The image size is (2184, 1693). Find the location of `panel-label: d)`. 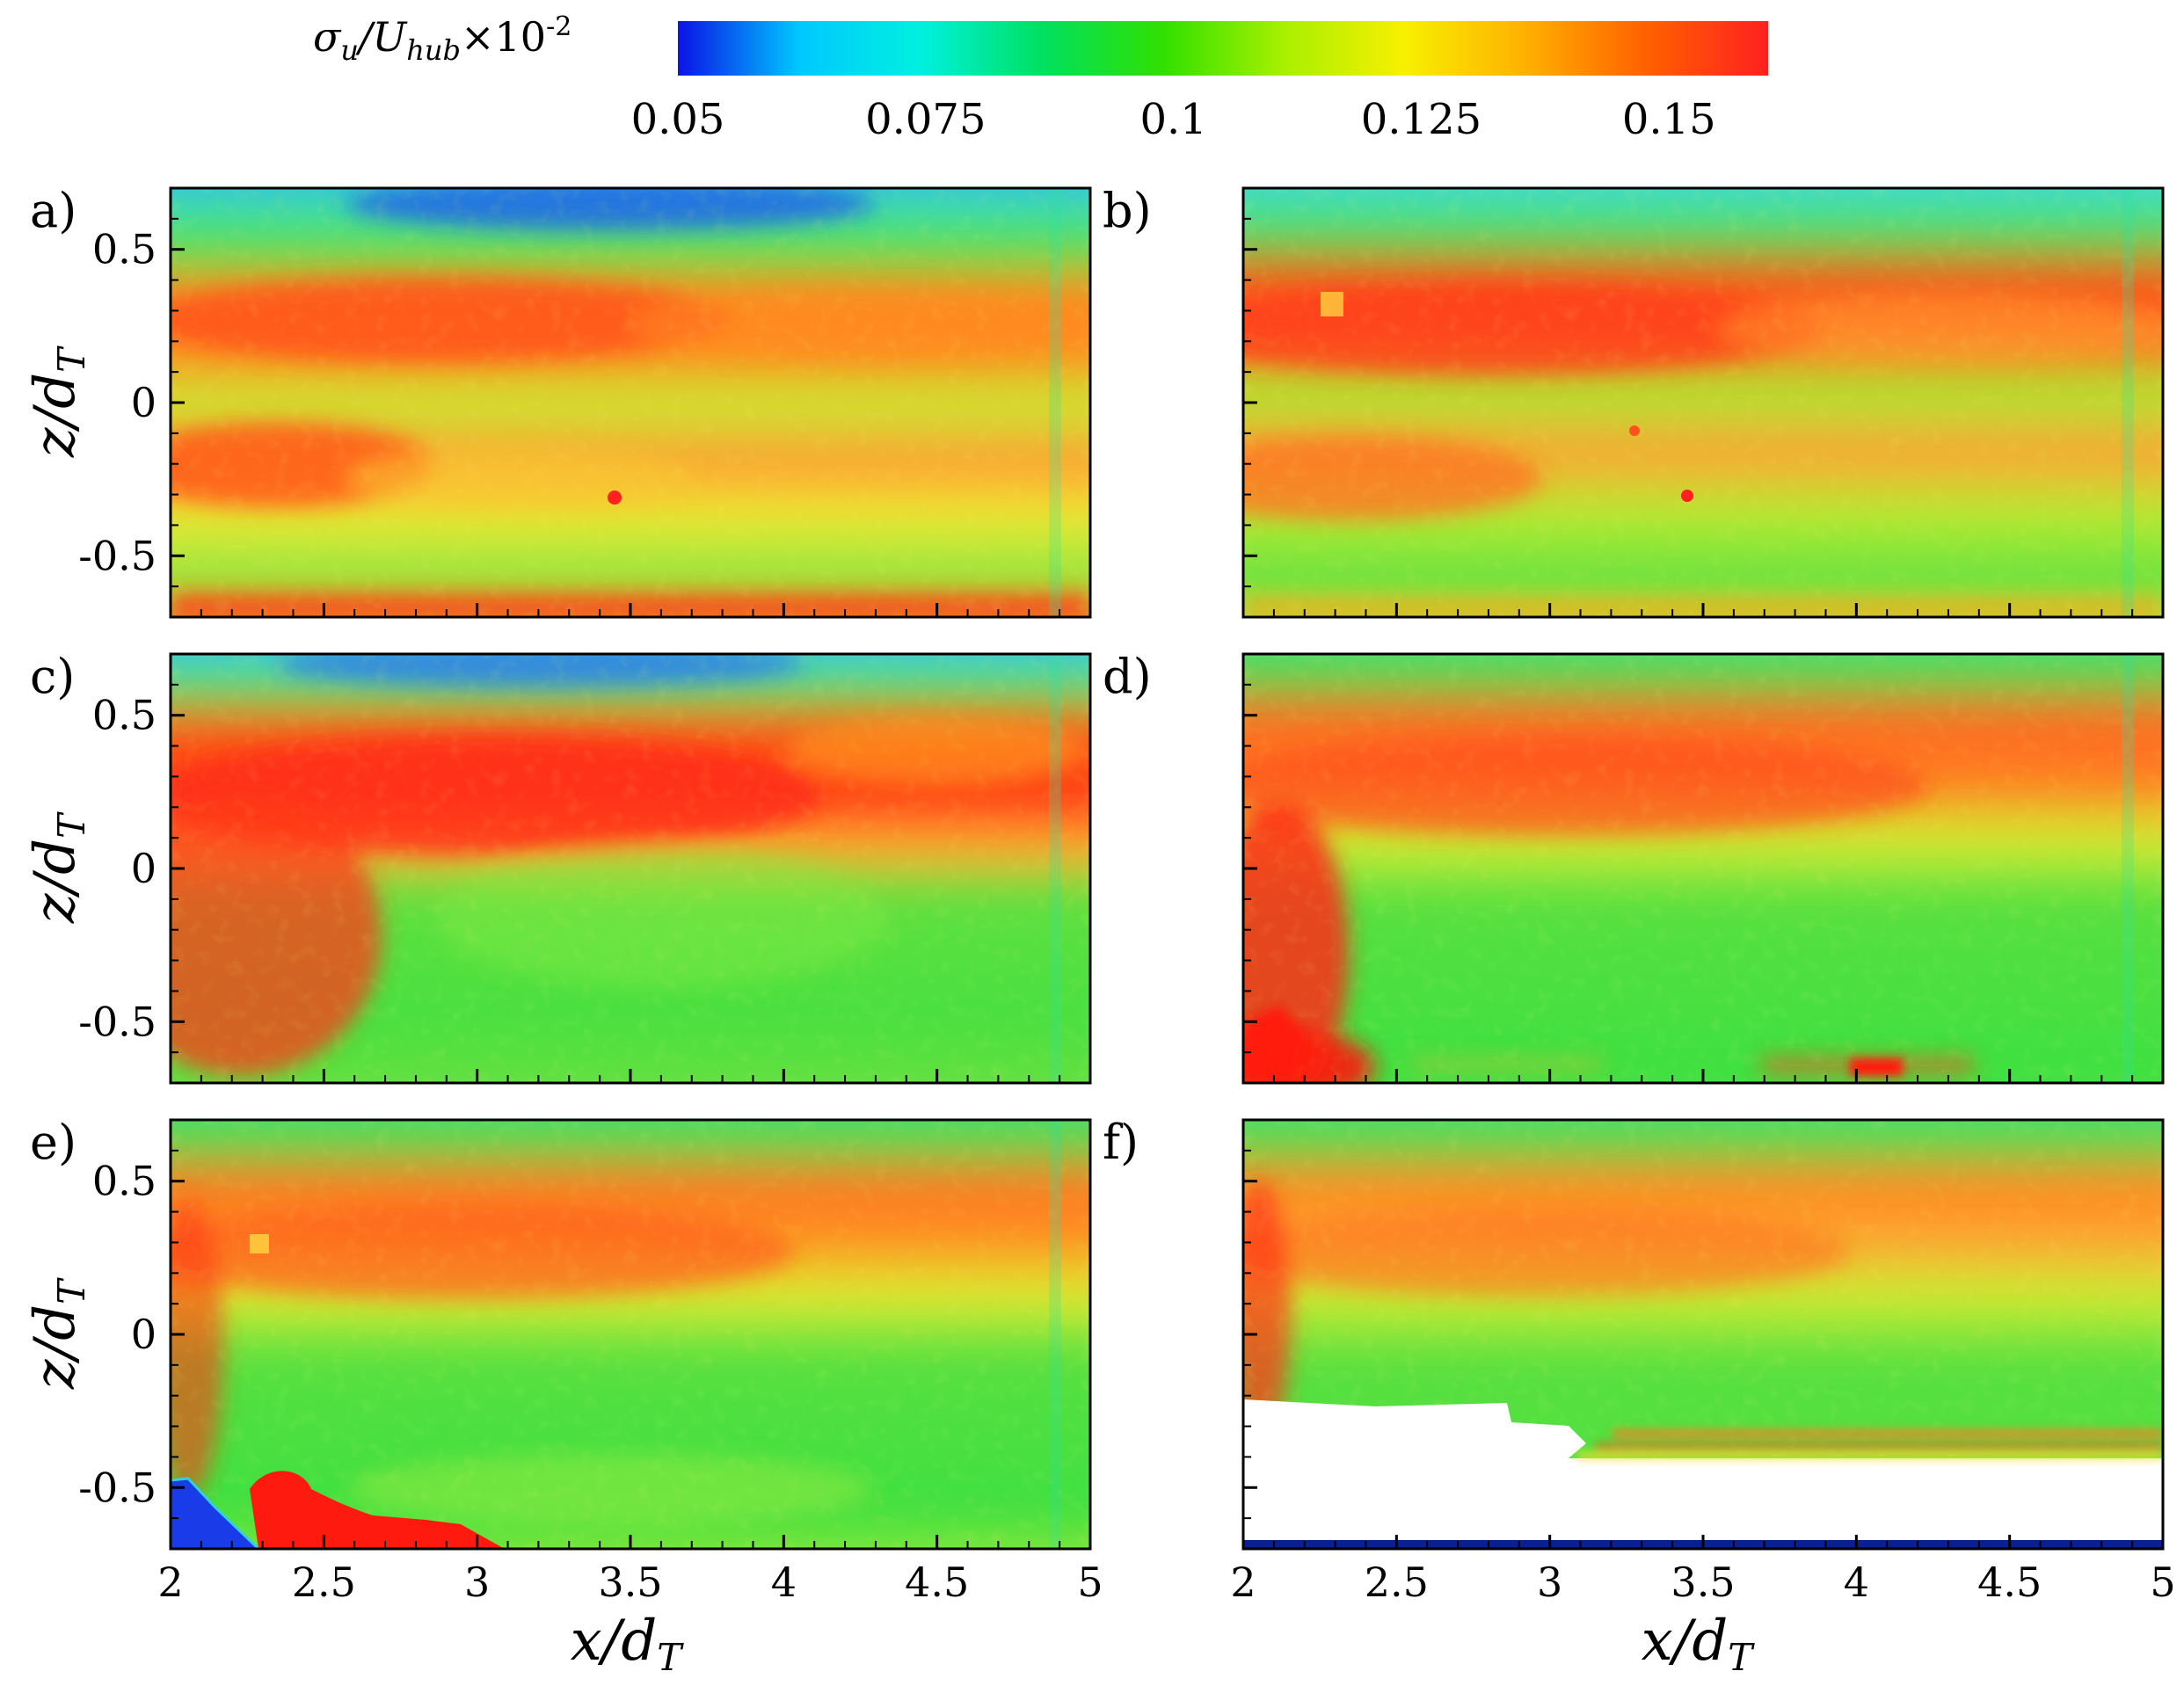

panel-label: d) is located at coordinates (1127, 676).